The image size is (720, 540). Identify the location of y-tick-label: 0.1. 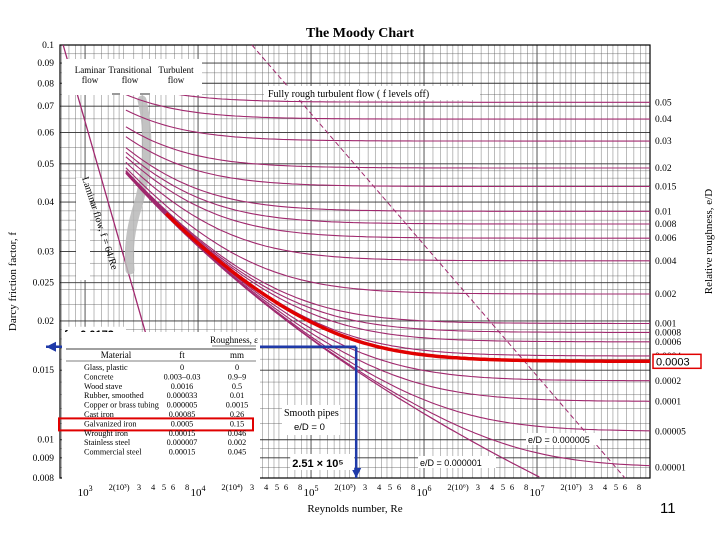
(48, 46).